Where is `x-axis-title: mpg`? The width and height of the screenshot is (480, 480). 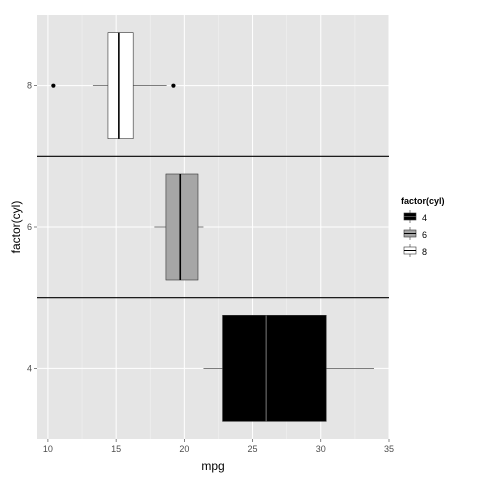
x-axis-title: mpg is located at coordinates (212, 466).